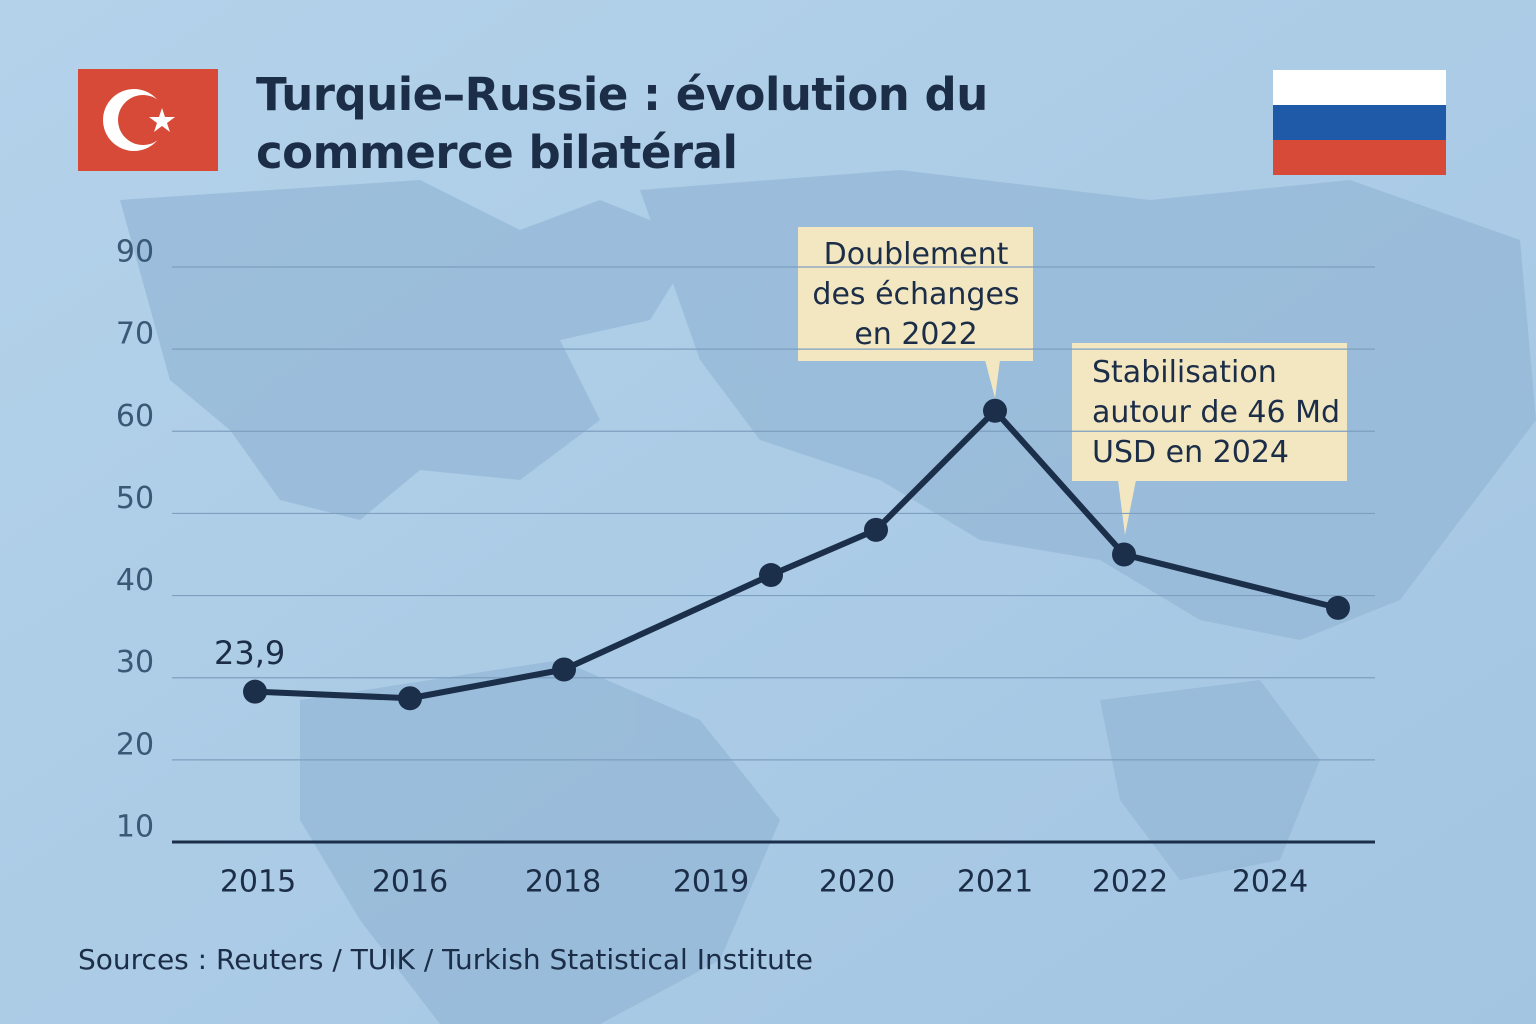 The height and width of the screenshot is (1024, 1536). I want to click on y-tick-label: 40, so click(135, 580).